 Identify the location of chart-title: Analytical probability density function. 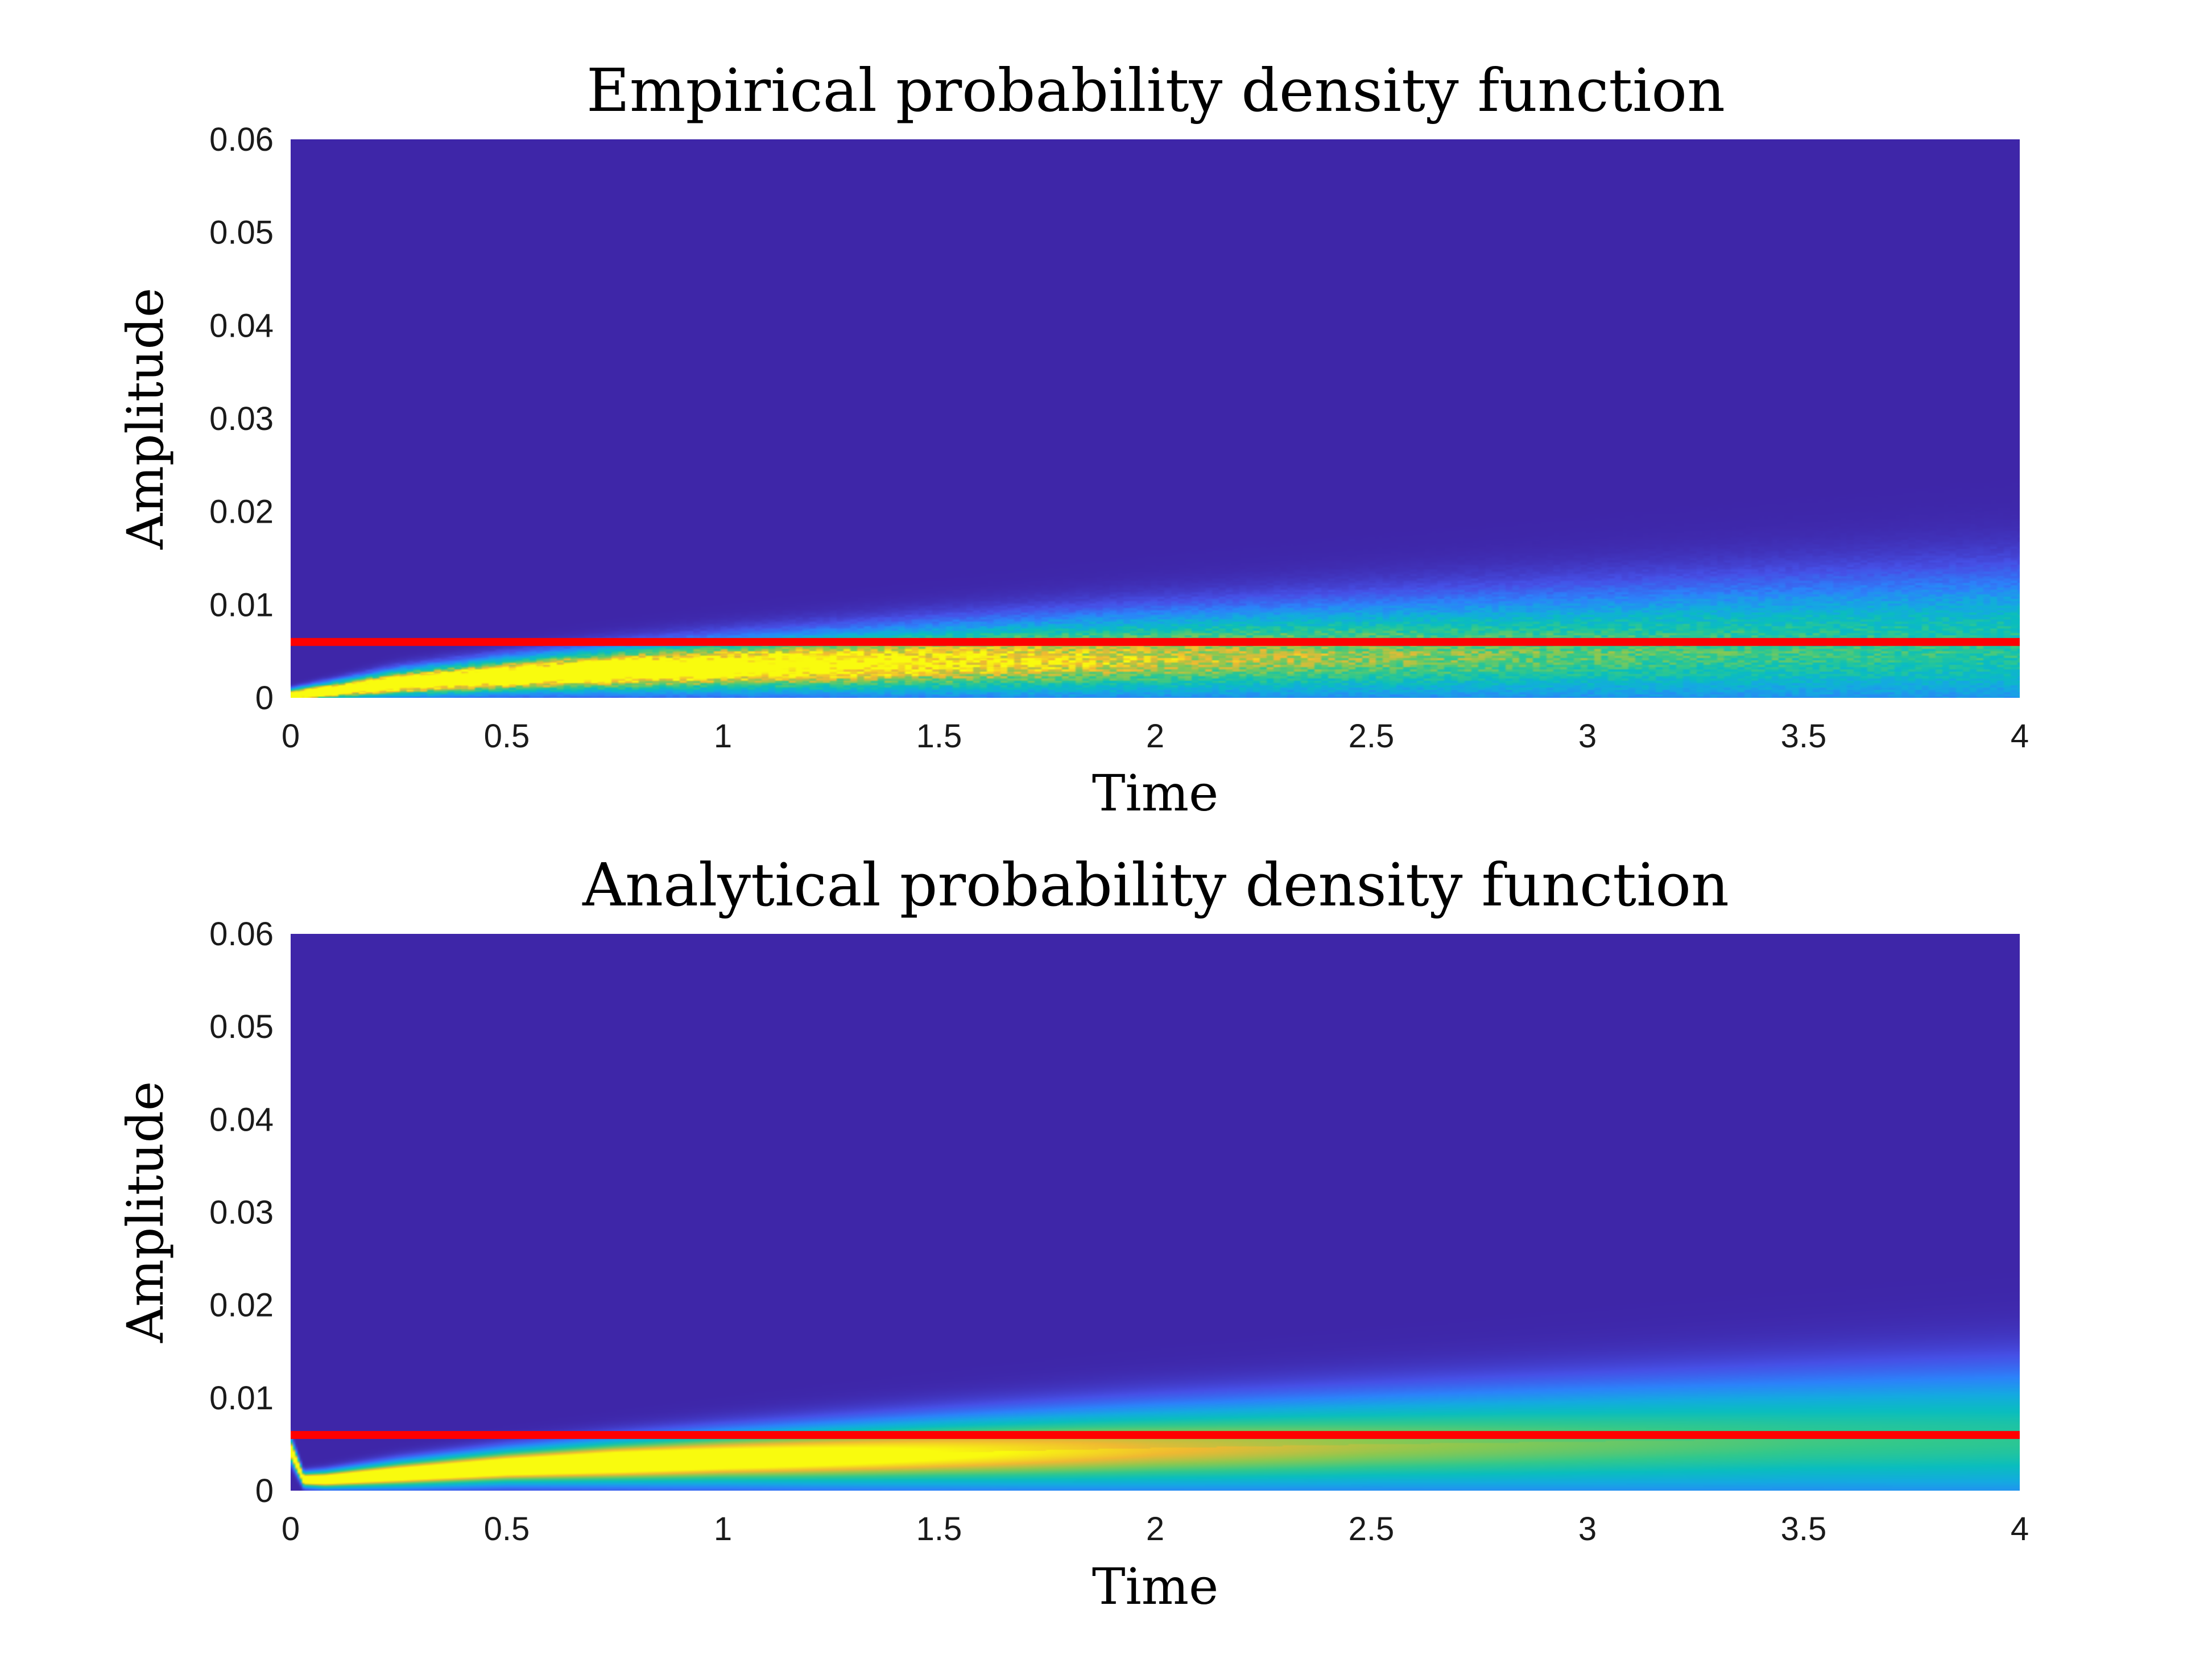
(1155, 885).